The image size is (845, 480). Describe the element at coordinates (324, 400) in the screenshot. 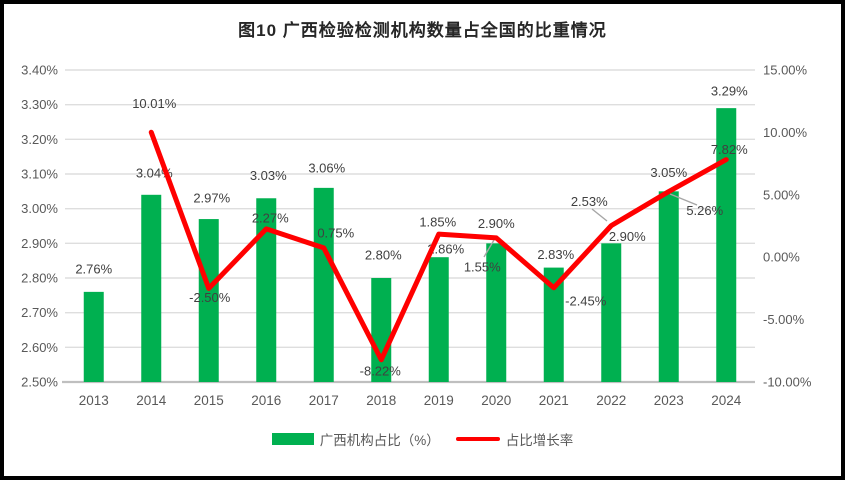

I see `x-axis-label: 2017` at that location.